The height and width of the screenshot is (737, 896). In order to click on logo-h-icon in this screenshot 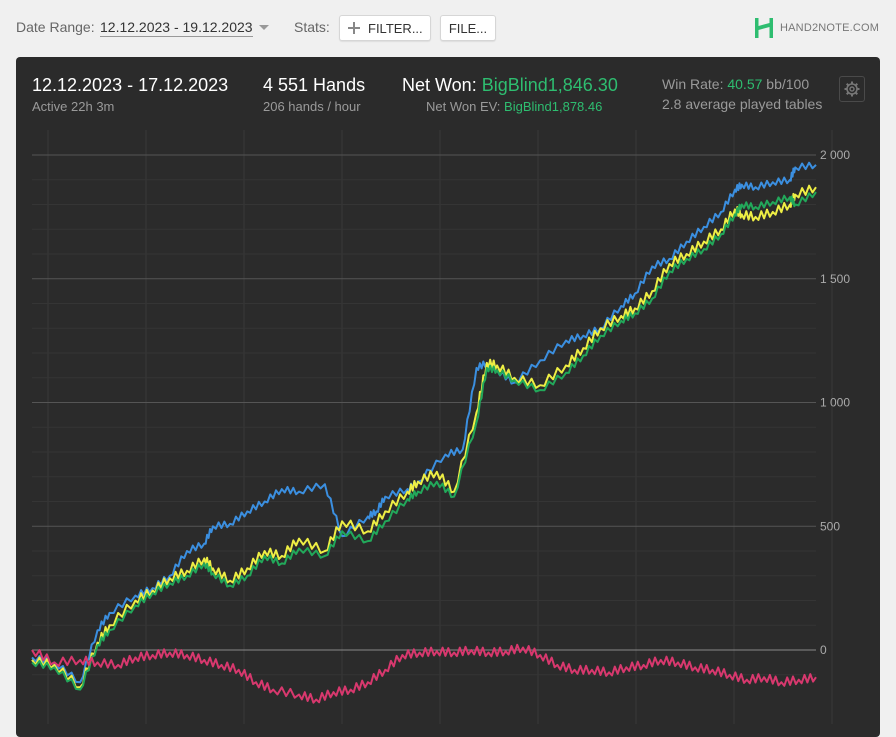, I will do `click(764, 28)`.